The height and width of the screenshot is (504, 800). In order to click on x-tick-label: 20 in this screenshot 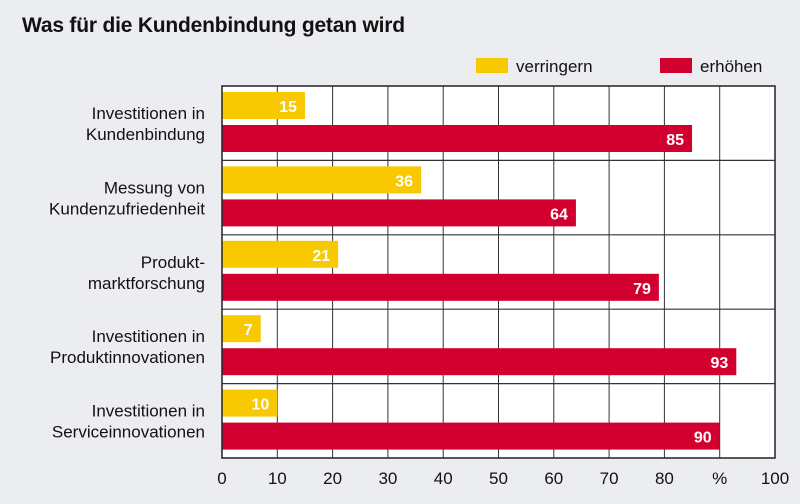, I will do `click(332, 478)`.